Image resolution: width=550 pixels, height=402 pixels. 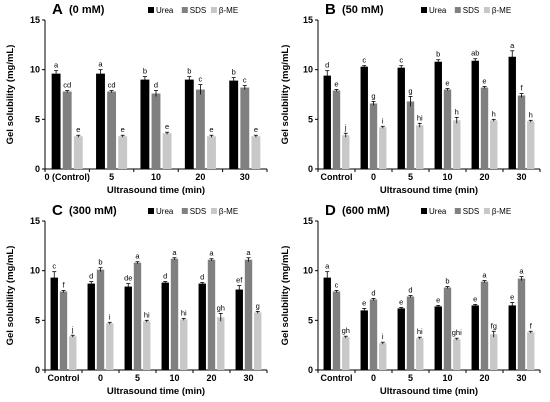 What do you see at coordinates (67, 85) in the screenshot?
I see `significance-label: cd` at bounding box center [67, 85].